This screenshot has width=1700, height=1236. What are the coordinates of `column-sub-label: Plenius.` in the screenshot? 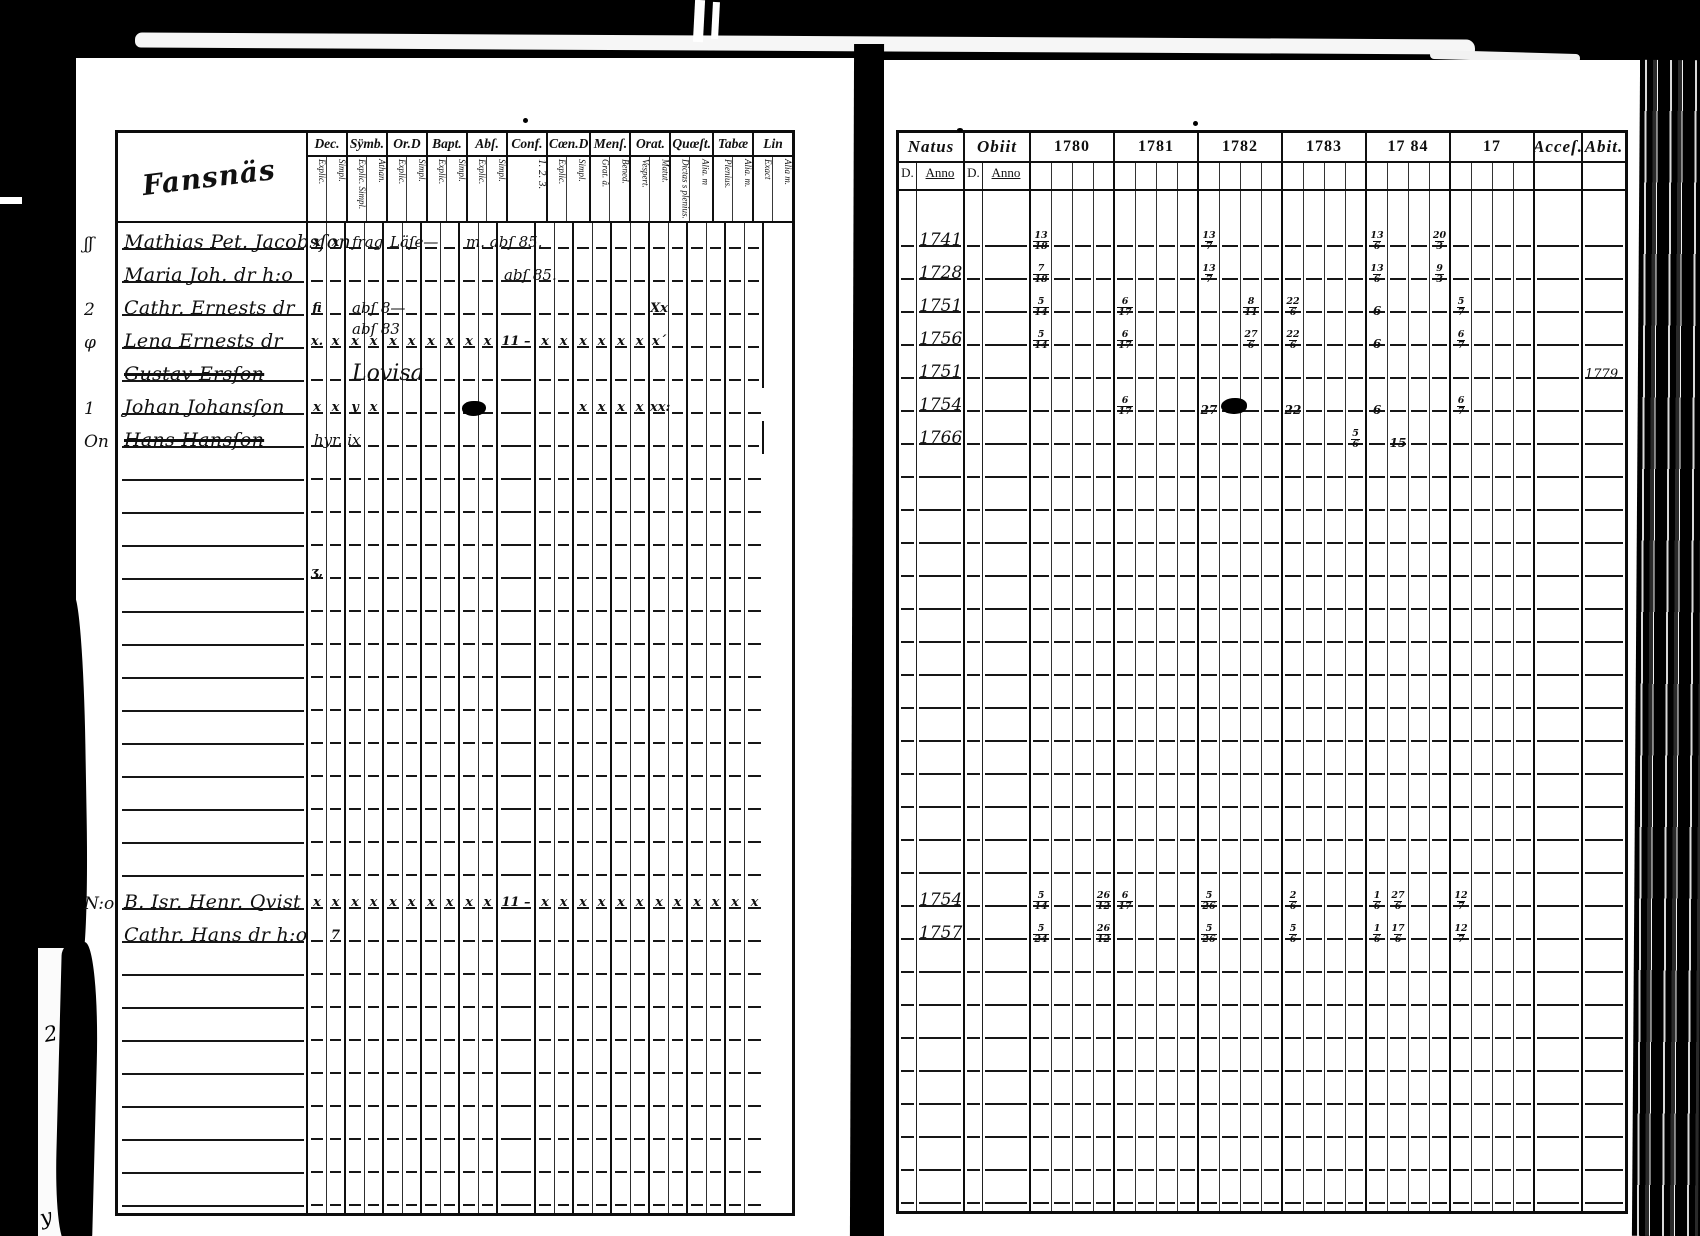 It's located at (724, 189).